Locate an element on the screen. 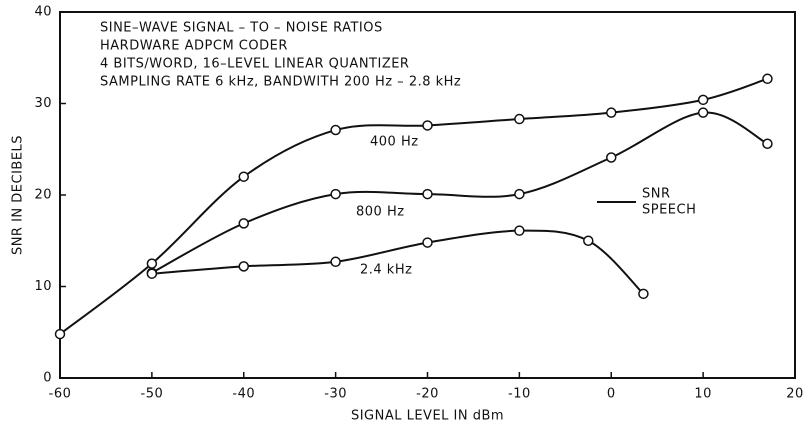 This screenshot has height=433, width=804. x-tick-label: 0 is located at coordinates (611, 394).